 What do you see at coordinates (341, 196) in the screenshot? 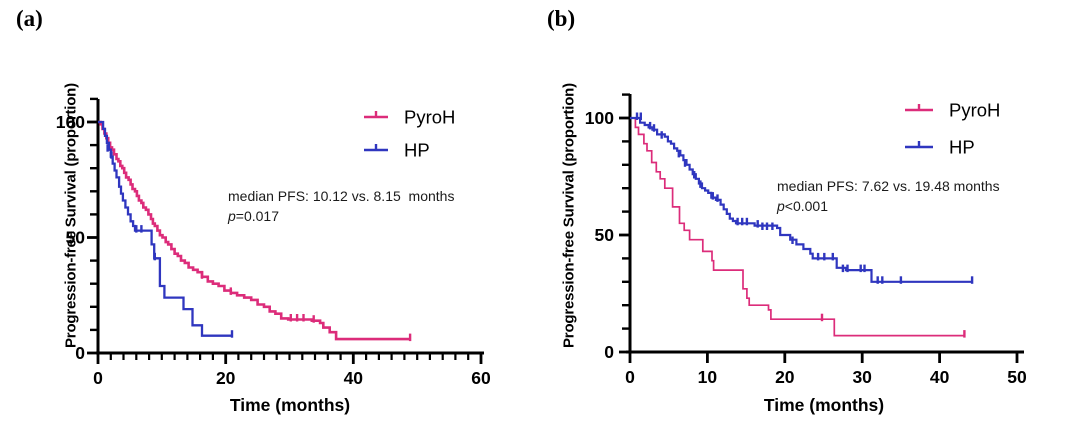
I see `panel-a-median-pfs-text: median PFS: 10.12 vs. 8.15 months` at bounding box center [341, 196].